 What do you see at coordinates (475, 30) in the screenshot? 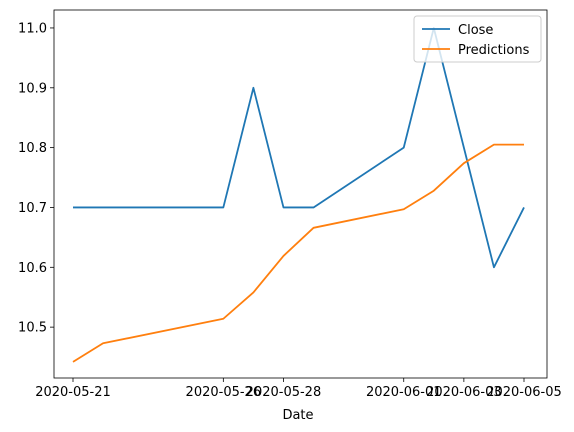
I see `legend-label-close: Close` at bounding box center [475, 30].